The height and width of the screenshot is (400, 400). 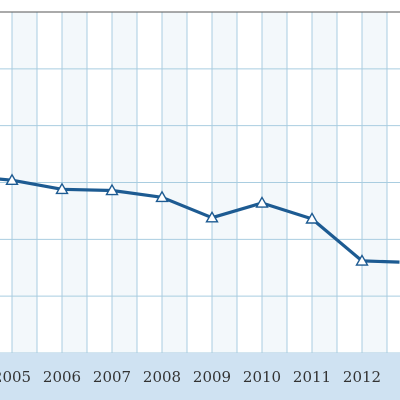 I want to click on x-axis-bar, so click(x=200, y=376).